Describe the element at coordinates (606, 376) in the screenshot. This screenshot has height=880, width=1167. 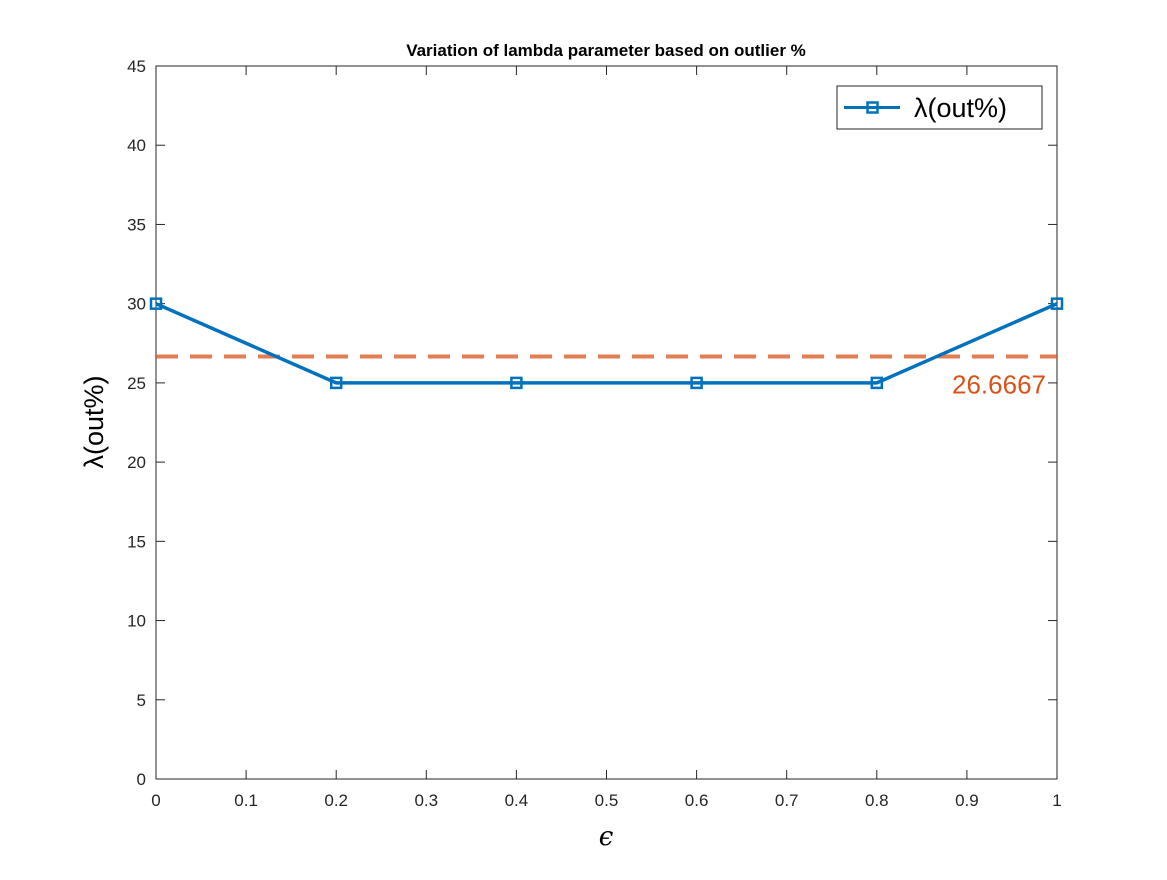
I see `reference-line-group: 26.6667` at that location.